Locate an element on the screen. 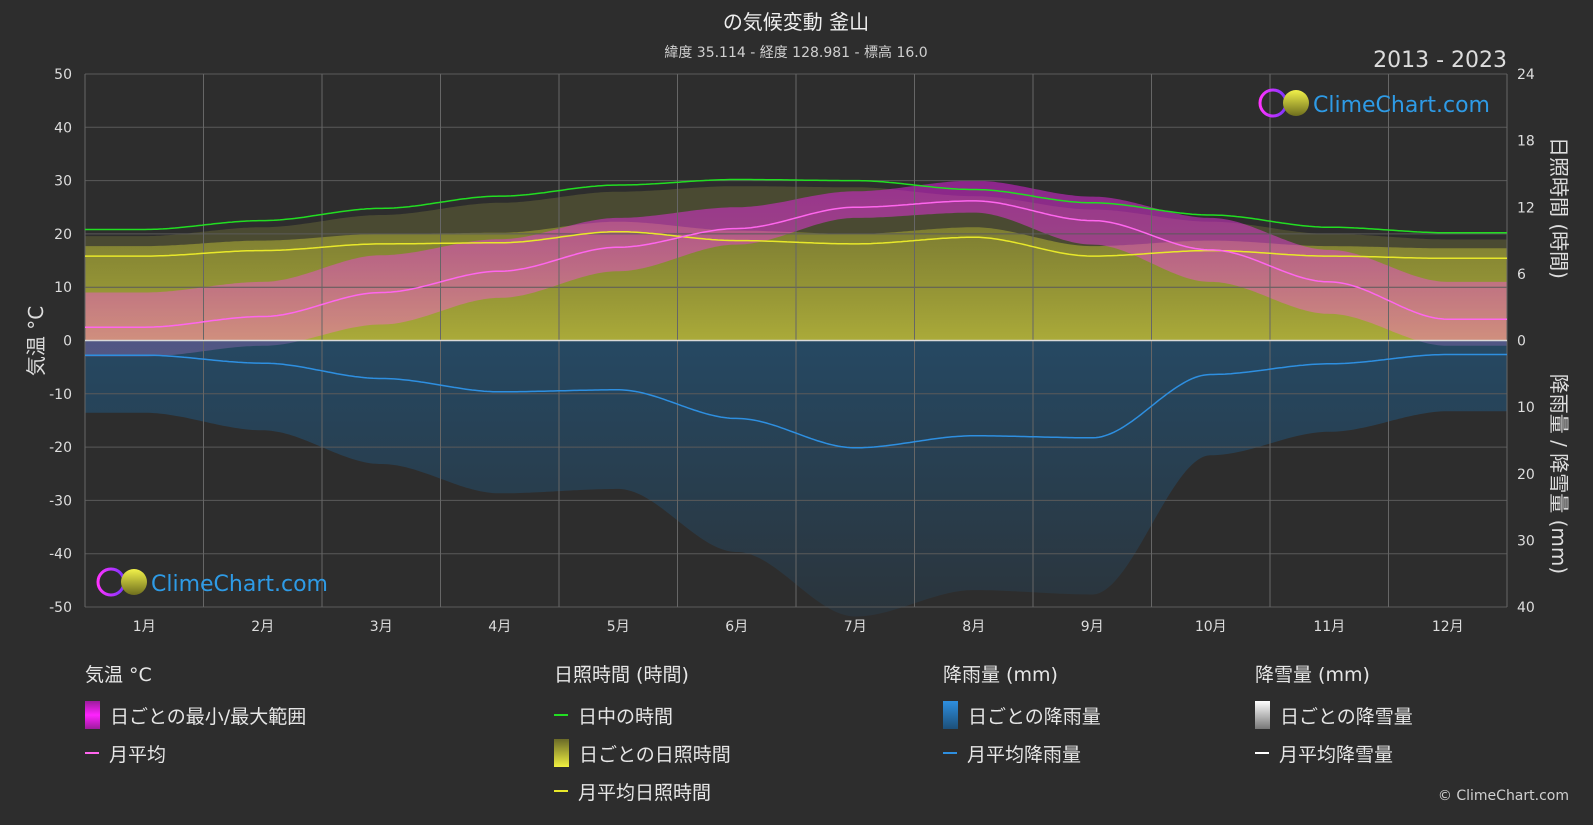 The image size is (1593, 825). legend-temperature-header: 気温 °C is located at coordinates (118, 675).